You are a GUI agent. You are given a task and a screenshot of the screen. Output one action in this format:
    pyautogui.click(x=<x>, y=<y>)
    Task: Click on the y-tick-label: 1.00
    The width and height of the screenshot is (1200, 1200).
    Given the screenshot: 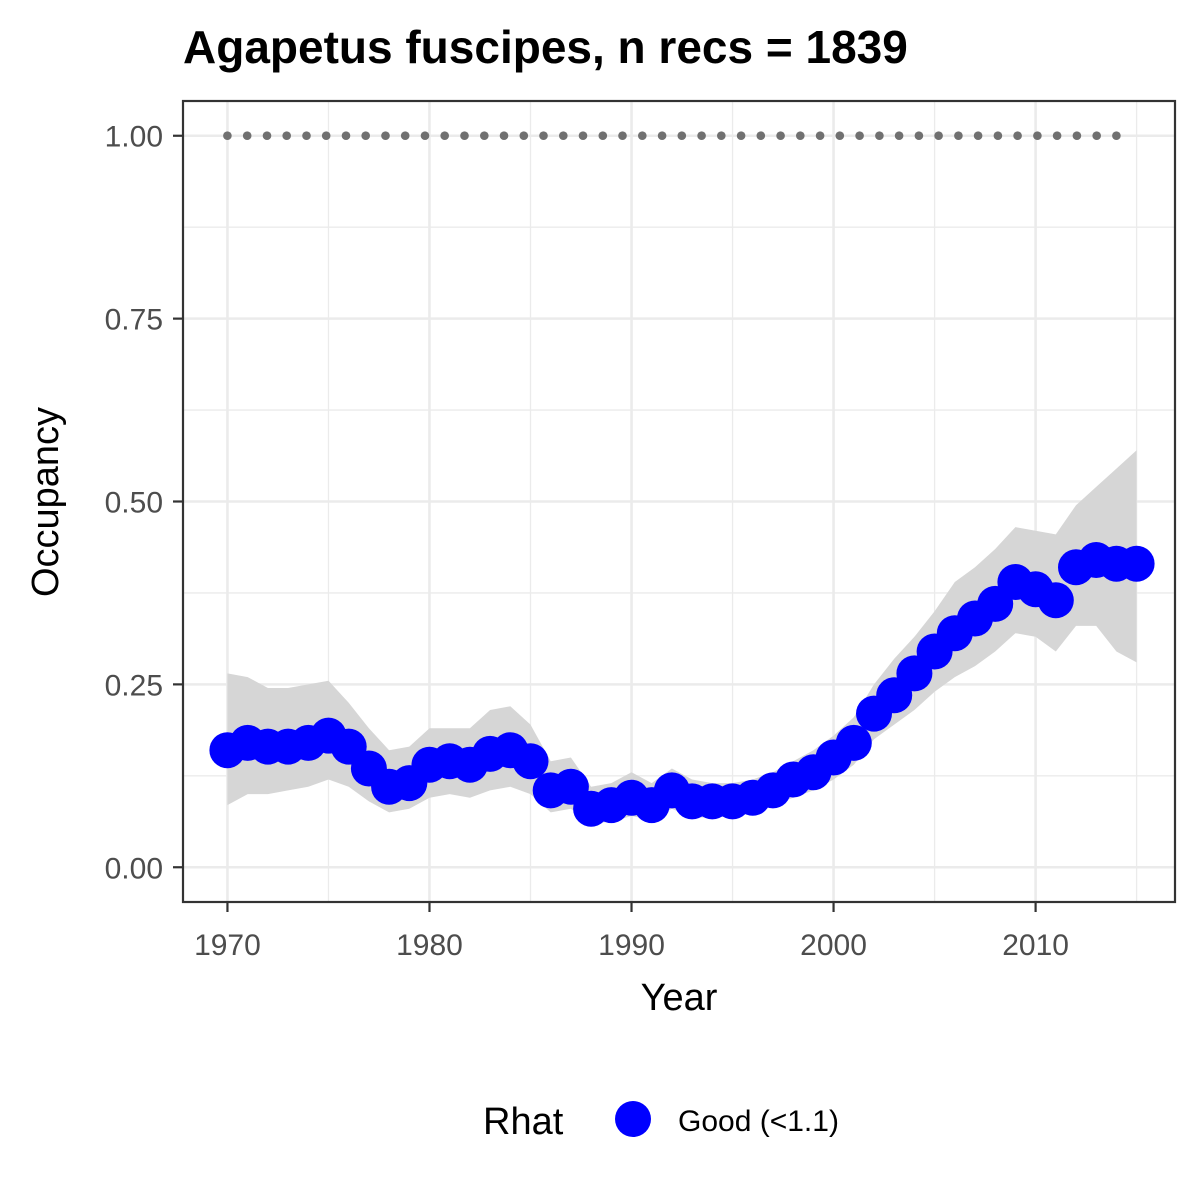 What is the action you would take?
    pyautogui.click(x=134, y=137)
    